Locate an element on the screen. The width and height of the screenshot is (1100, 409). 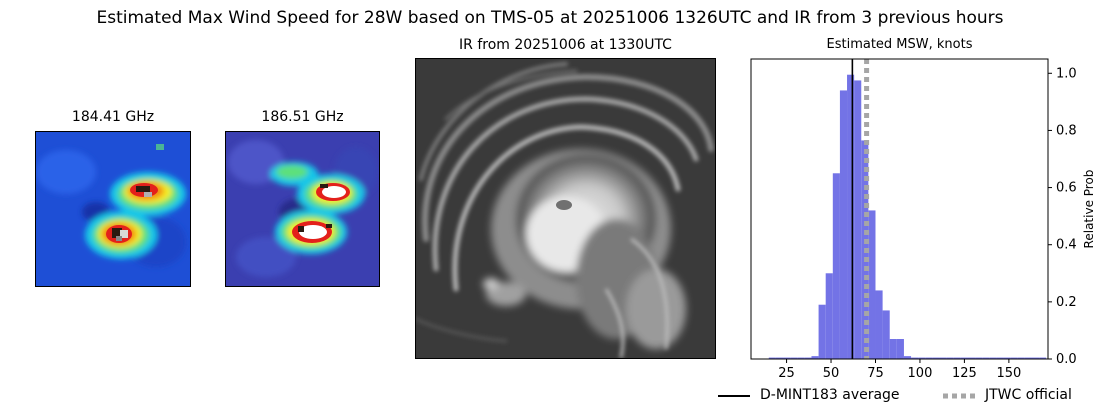
mw2-title: 186.51 GHz is located at coordinates (302, 117).